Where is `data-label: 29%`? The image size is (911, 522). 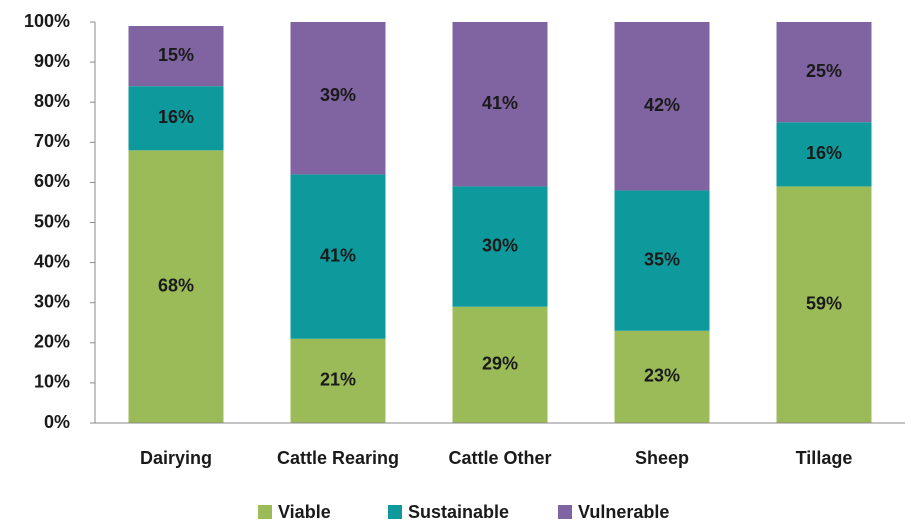
data-label: 29% is located at coordinates (500, 364).